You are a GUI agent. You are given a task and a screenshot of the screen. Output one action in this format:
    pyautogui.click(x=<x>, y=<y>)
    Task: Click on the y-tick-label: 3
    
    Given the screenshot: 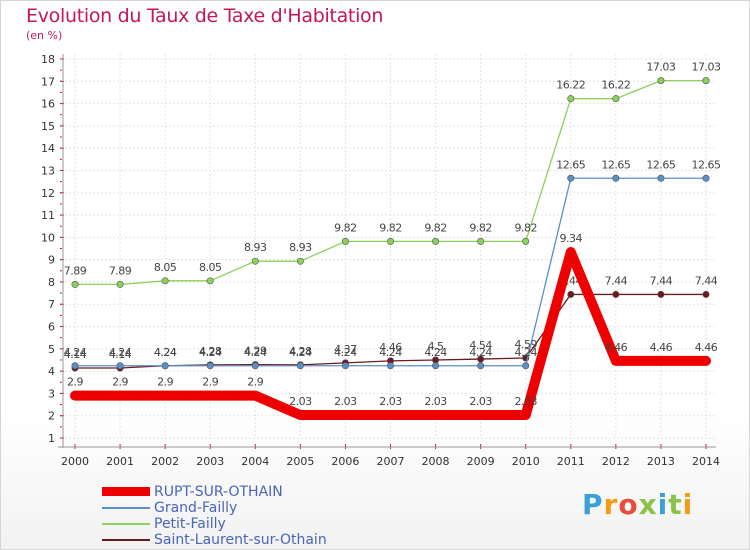 What is the action you would take?
    pyautogui.click(x=51, y=393)
    